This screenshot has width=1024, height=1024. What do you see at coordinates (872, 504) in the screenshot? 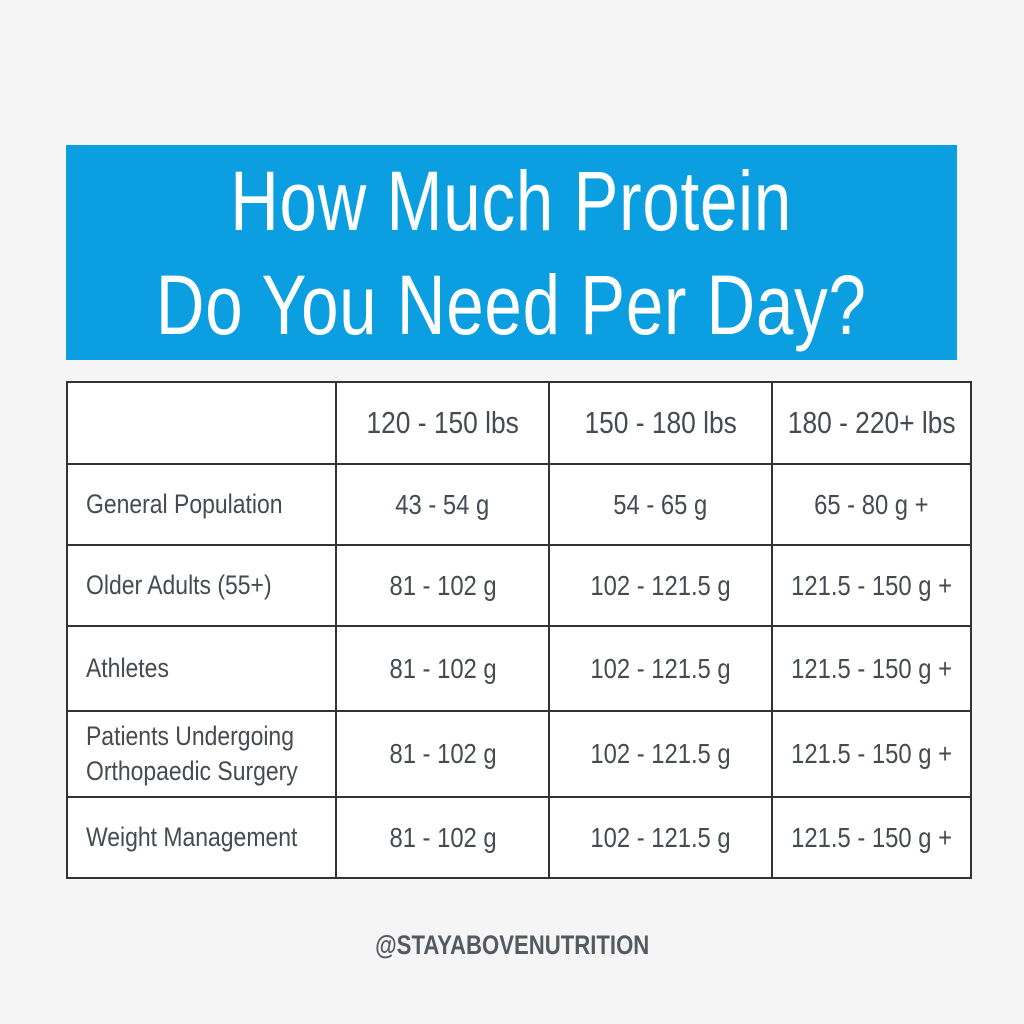
I see `cell: 65 - 80 g +` at bounding box center [872, 504].